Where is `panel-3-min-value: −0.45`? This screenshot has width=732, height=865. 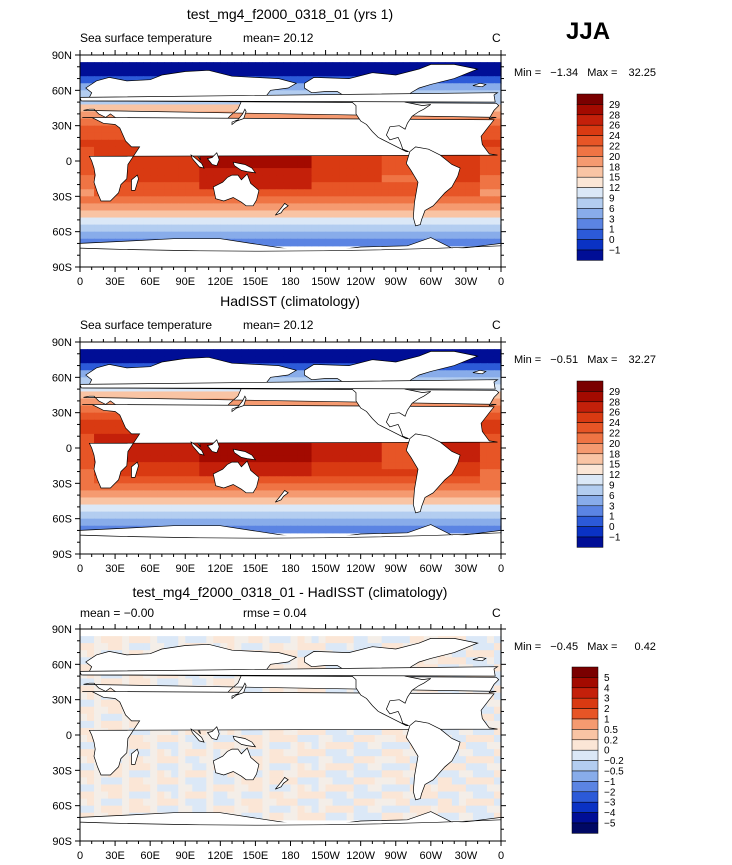 panel-3-min-value: −0.45 is located at coordinates (564, 647).